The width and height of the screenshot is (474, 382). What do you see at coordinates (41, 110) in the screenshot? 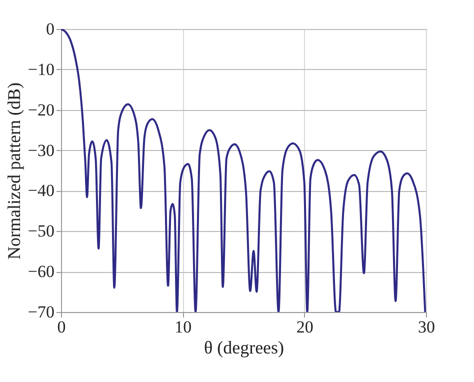
I see `y-tick-label: −20` at bounding box center [41, 110].